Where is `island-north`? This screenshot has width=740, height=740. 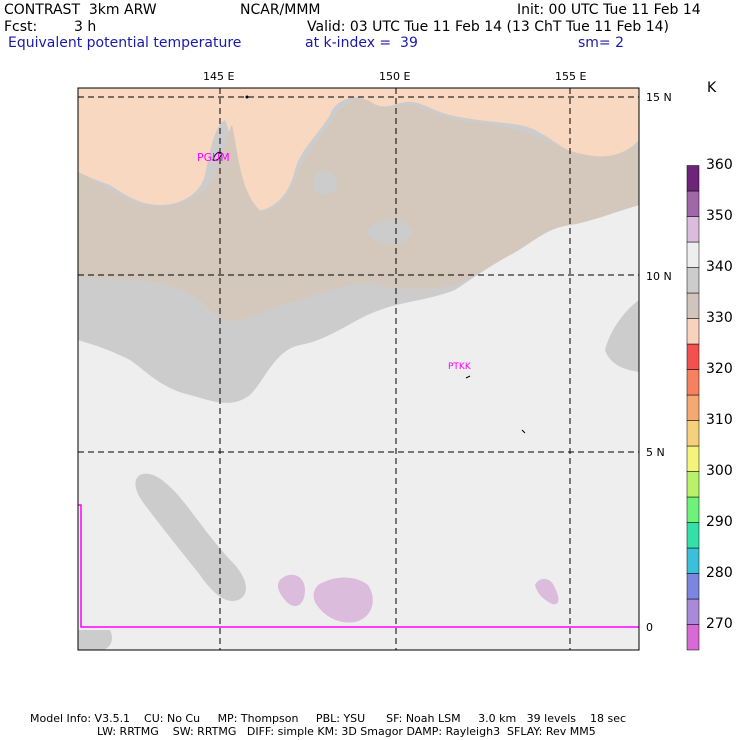
island-north is located at coordinates (247, 97).